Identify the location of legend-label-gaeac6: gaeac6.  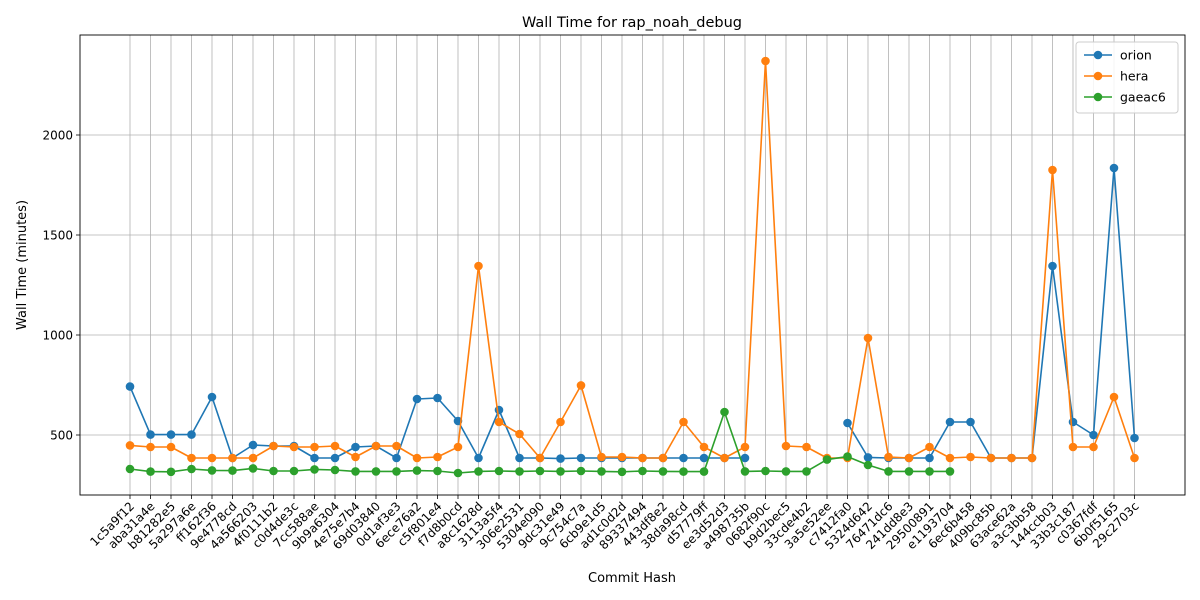
(1143, 97).